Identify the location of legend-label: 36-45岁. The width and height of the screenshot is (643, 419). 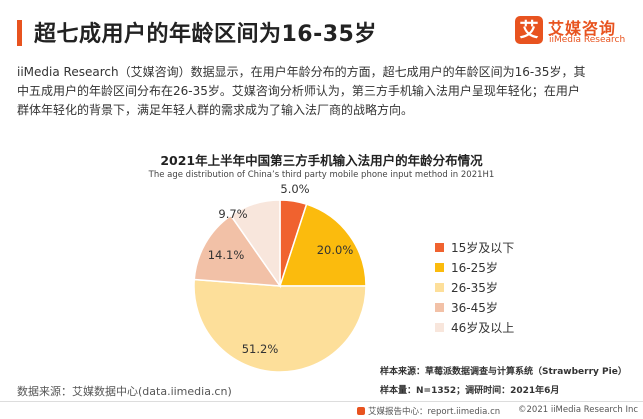
(474, 307).